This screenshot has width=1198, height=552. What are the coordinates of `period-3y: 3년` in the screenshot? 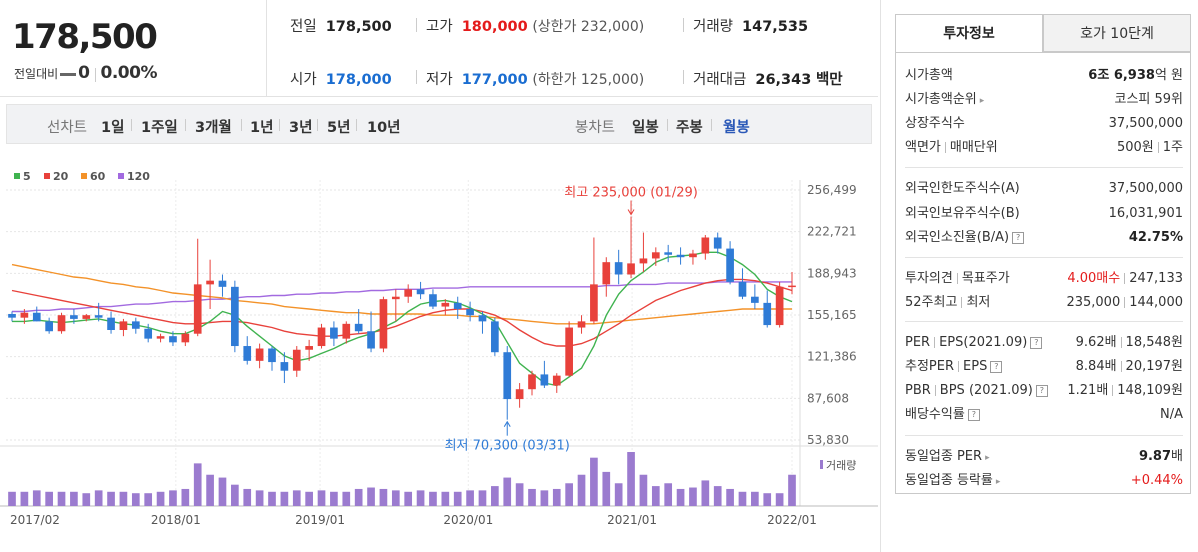 It's located at (301, 128).